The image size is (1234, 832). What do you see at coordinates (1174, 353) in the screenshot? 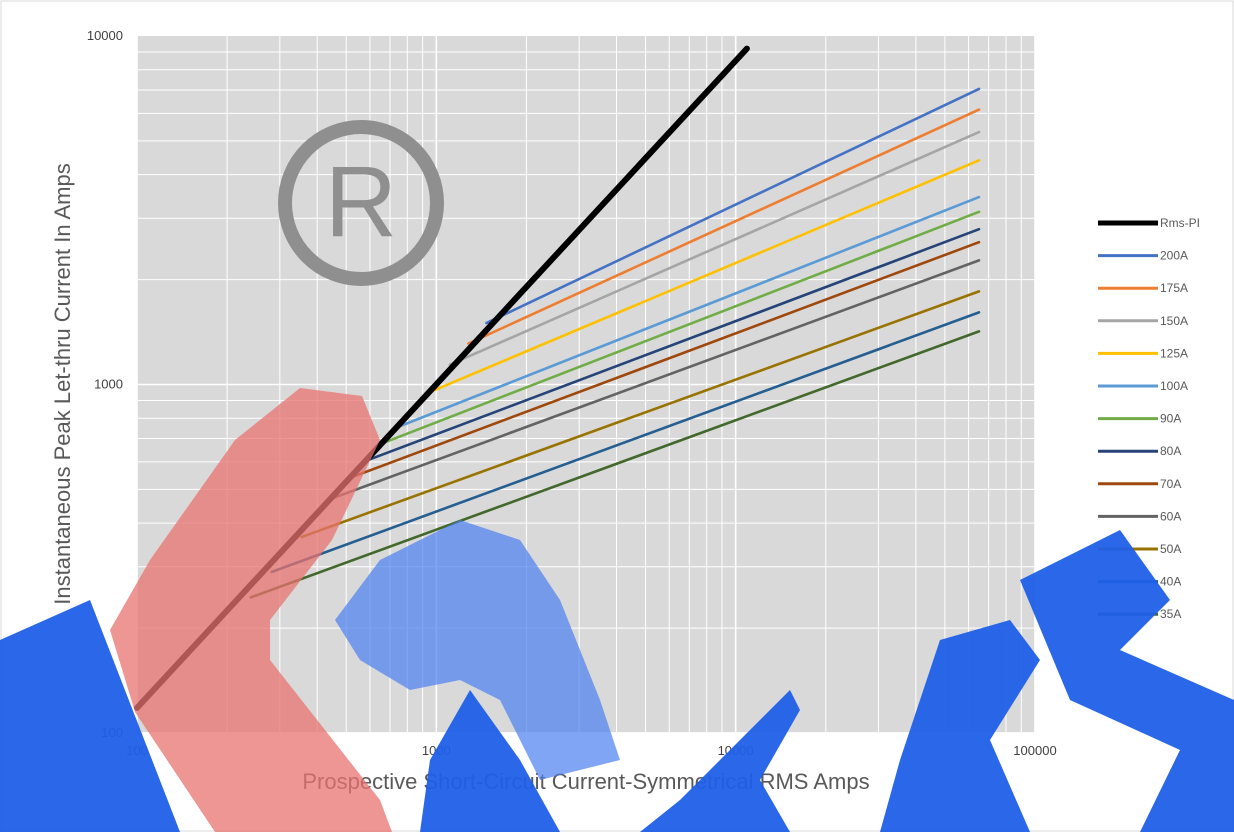
I see `legend-label: 125A` at bounding box center [1174, 353].